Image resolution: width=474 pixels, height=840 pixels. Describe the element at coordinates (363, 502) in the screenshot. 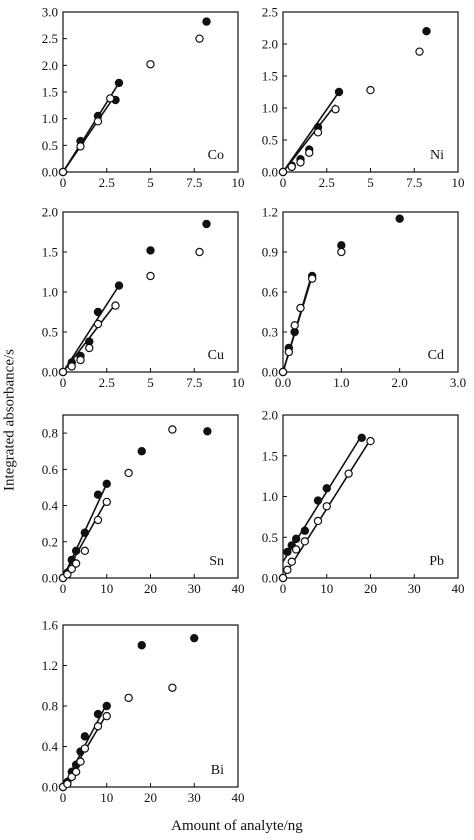

I see `panel-pb: 0.0 0.5 1.0 1.5 2.0 0 10 20 30 40 Pb` at that location.